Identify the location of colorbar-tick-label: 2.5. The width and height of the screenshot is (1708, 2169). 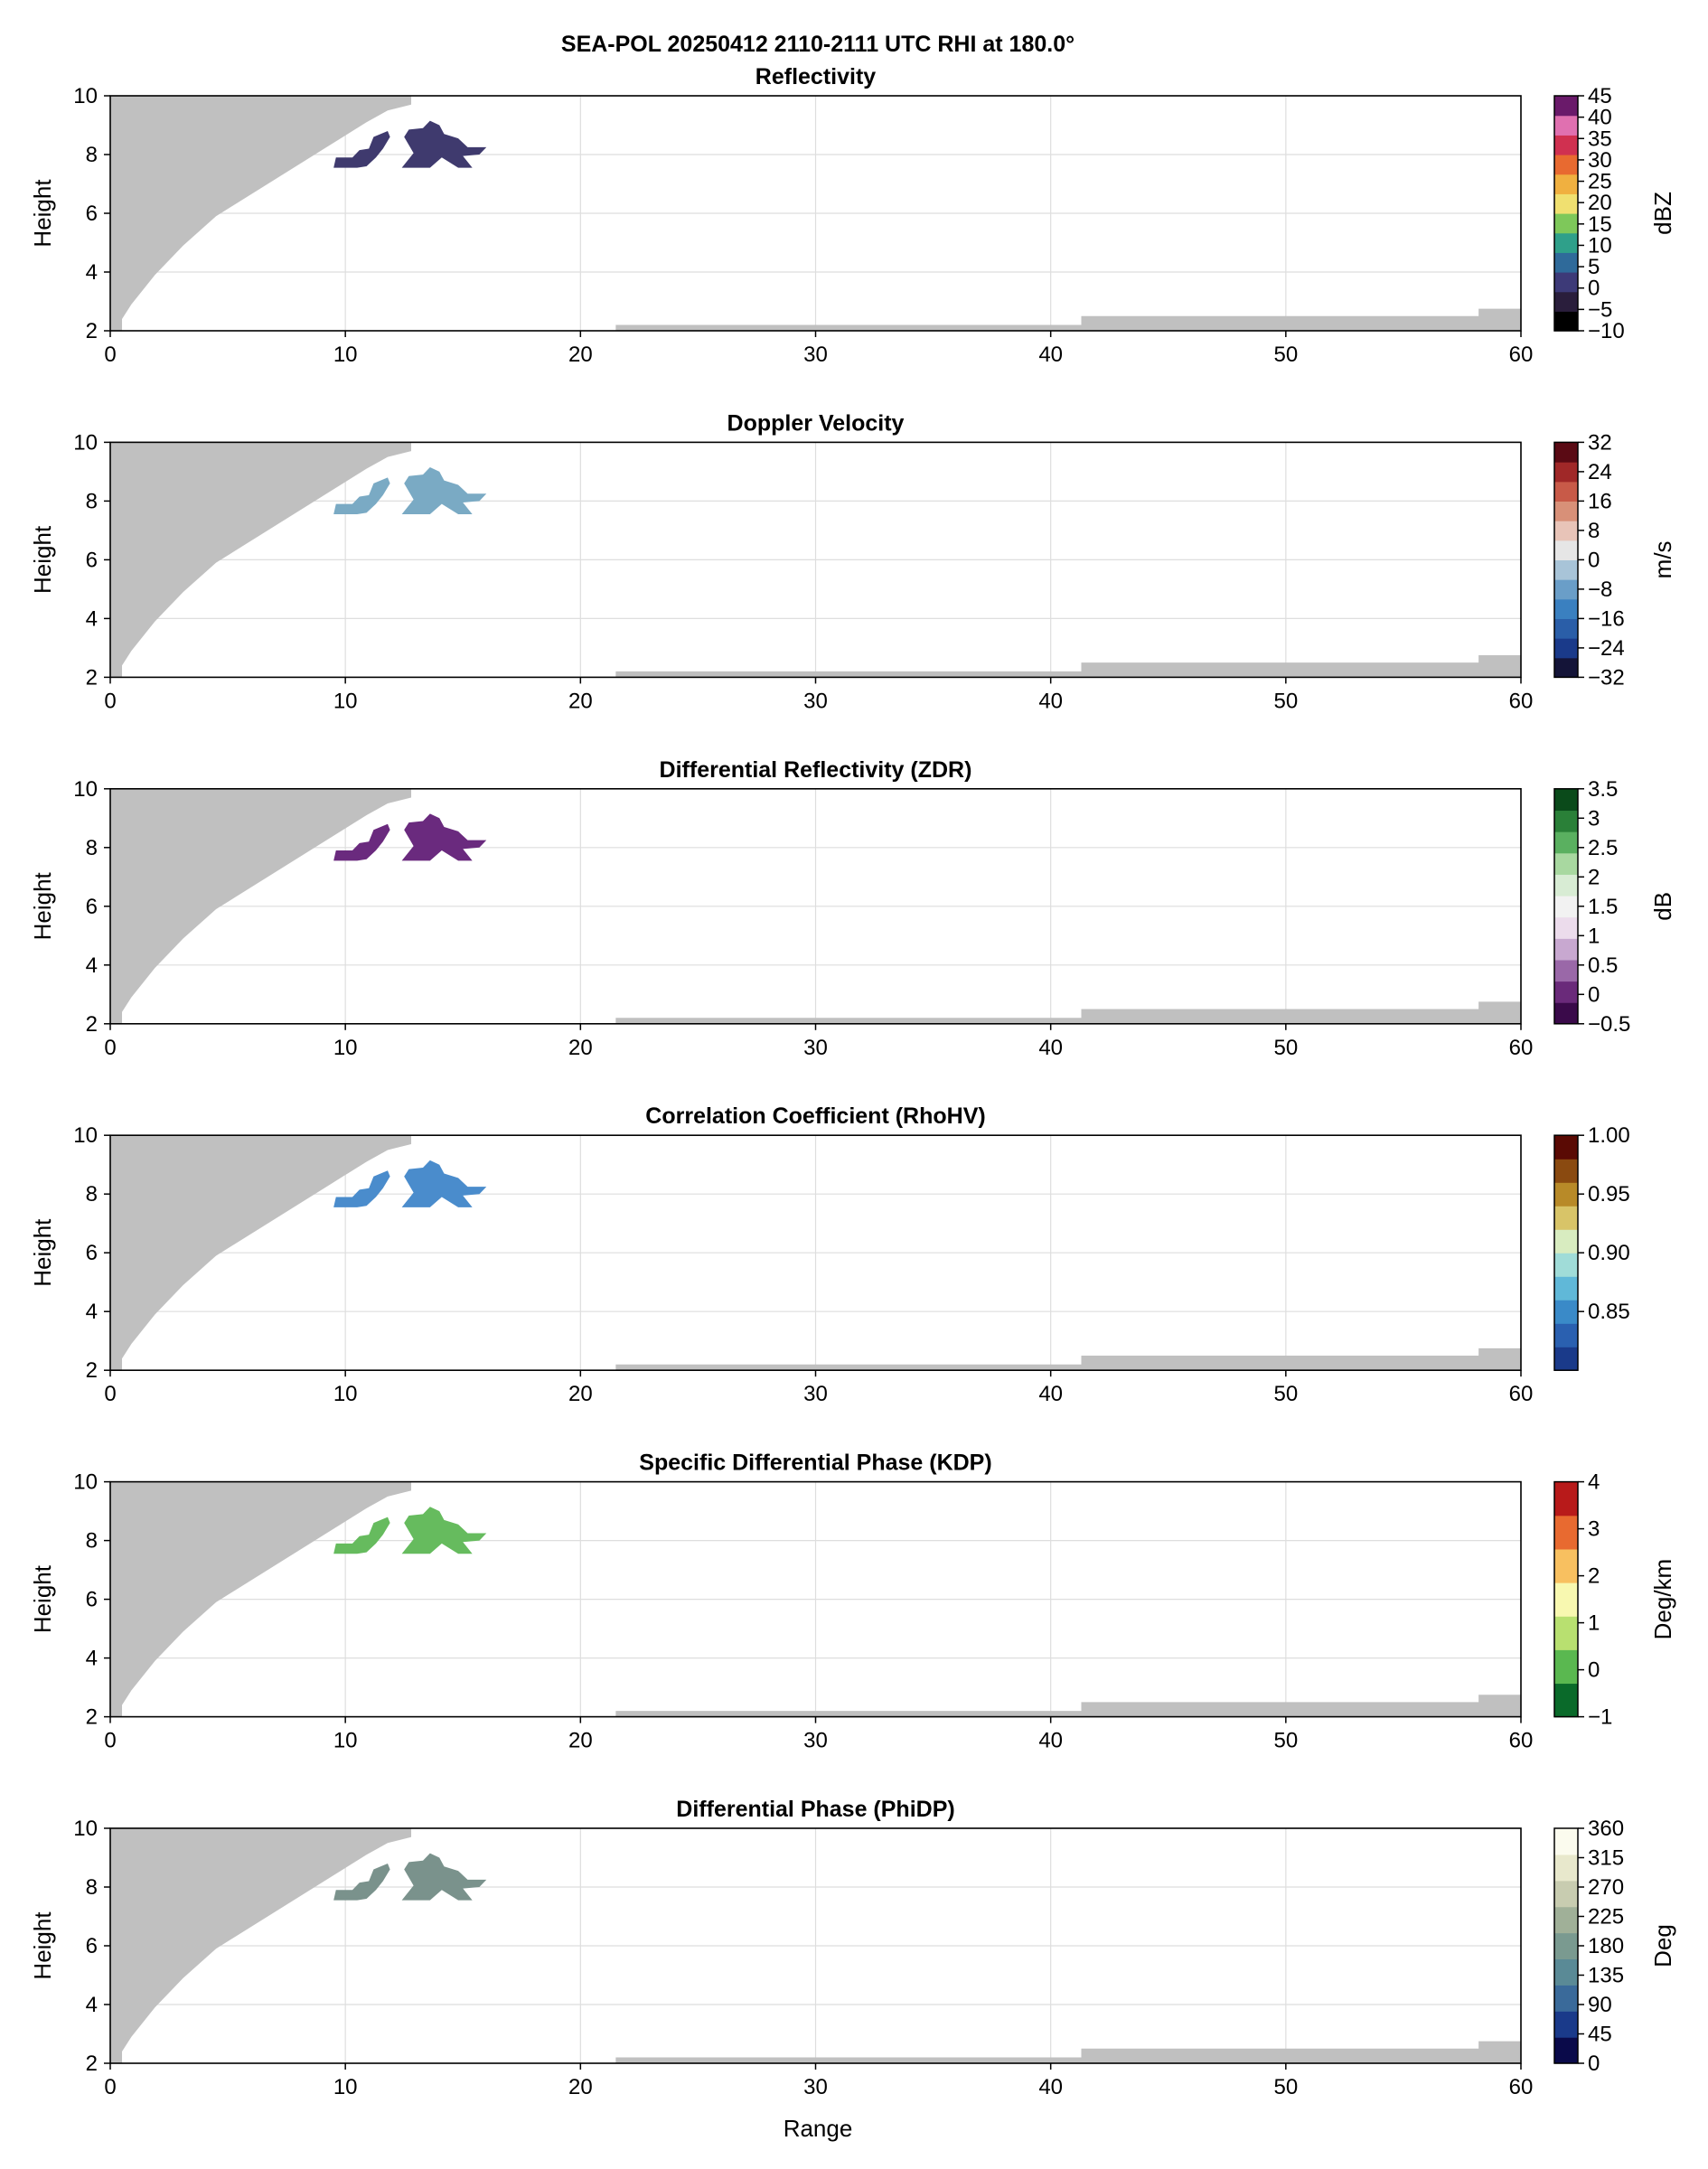
(1603, 848).